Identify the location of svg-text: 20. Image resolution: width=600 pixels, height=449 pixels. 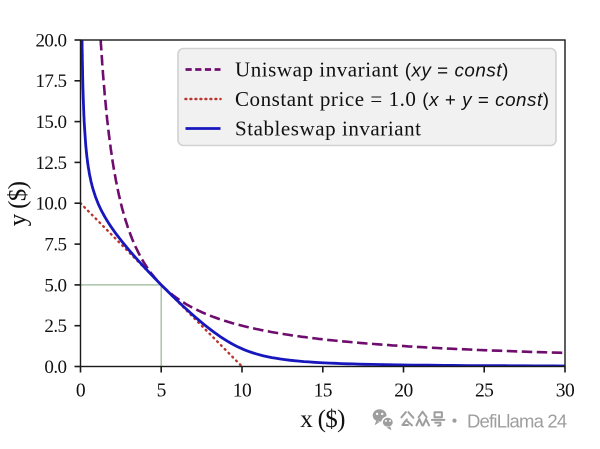
(403, 391).